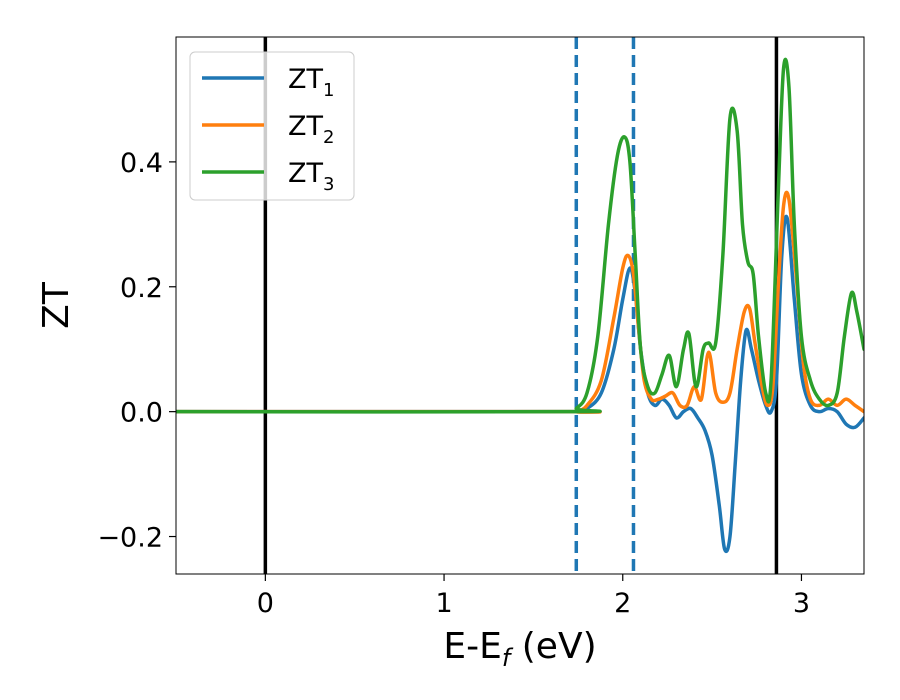  Describe the element at coordinates (141, 288) in the screenshot. I see `y-tick-label: 0.2` at that location.